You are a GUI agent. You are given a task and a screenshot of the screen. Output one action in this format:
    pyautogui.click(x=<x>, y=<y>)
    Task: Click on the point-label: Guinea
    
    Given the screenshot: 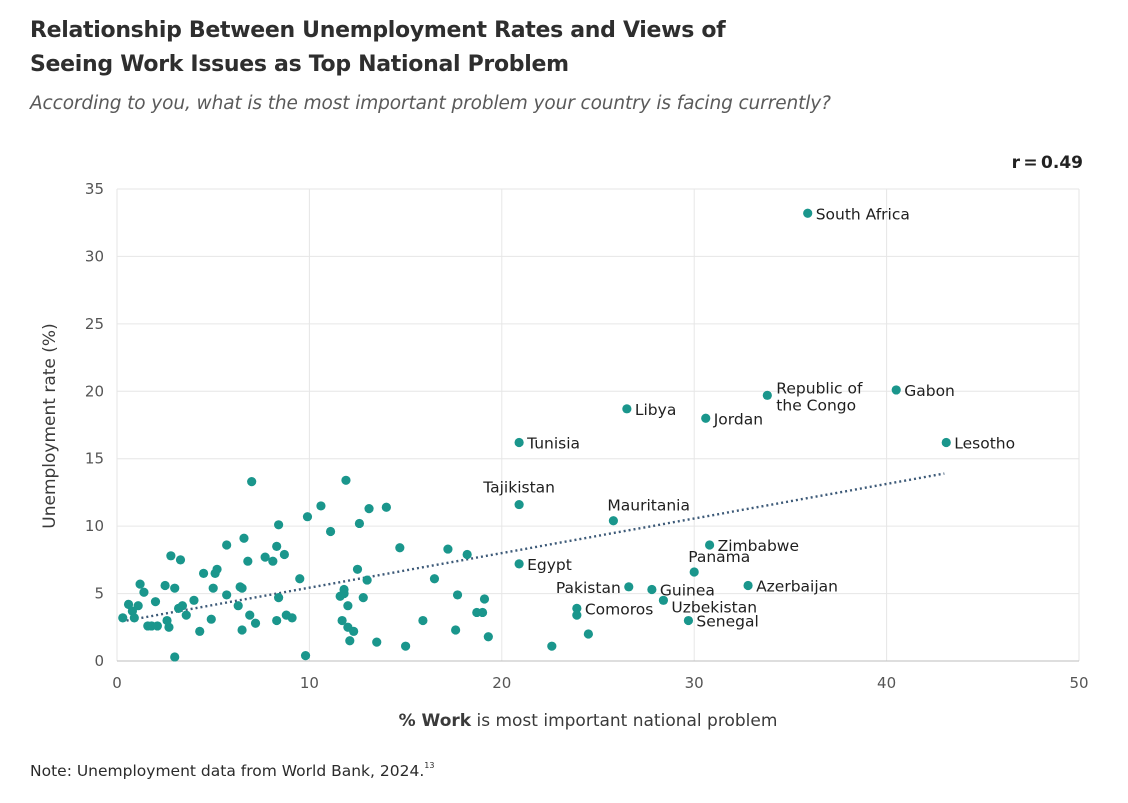 What is the action you would take?
    pyautogui.click(x=687, y=591)
    